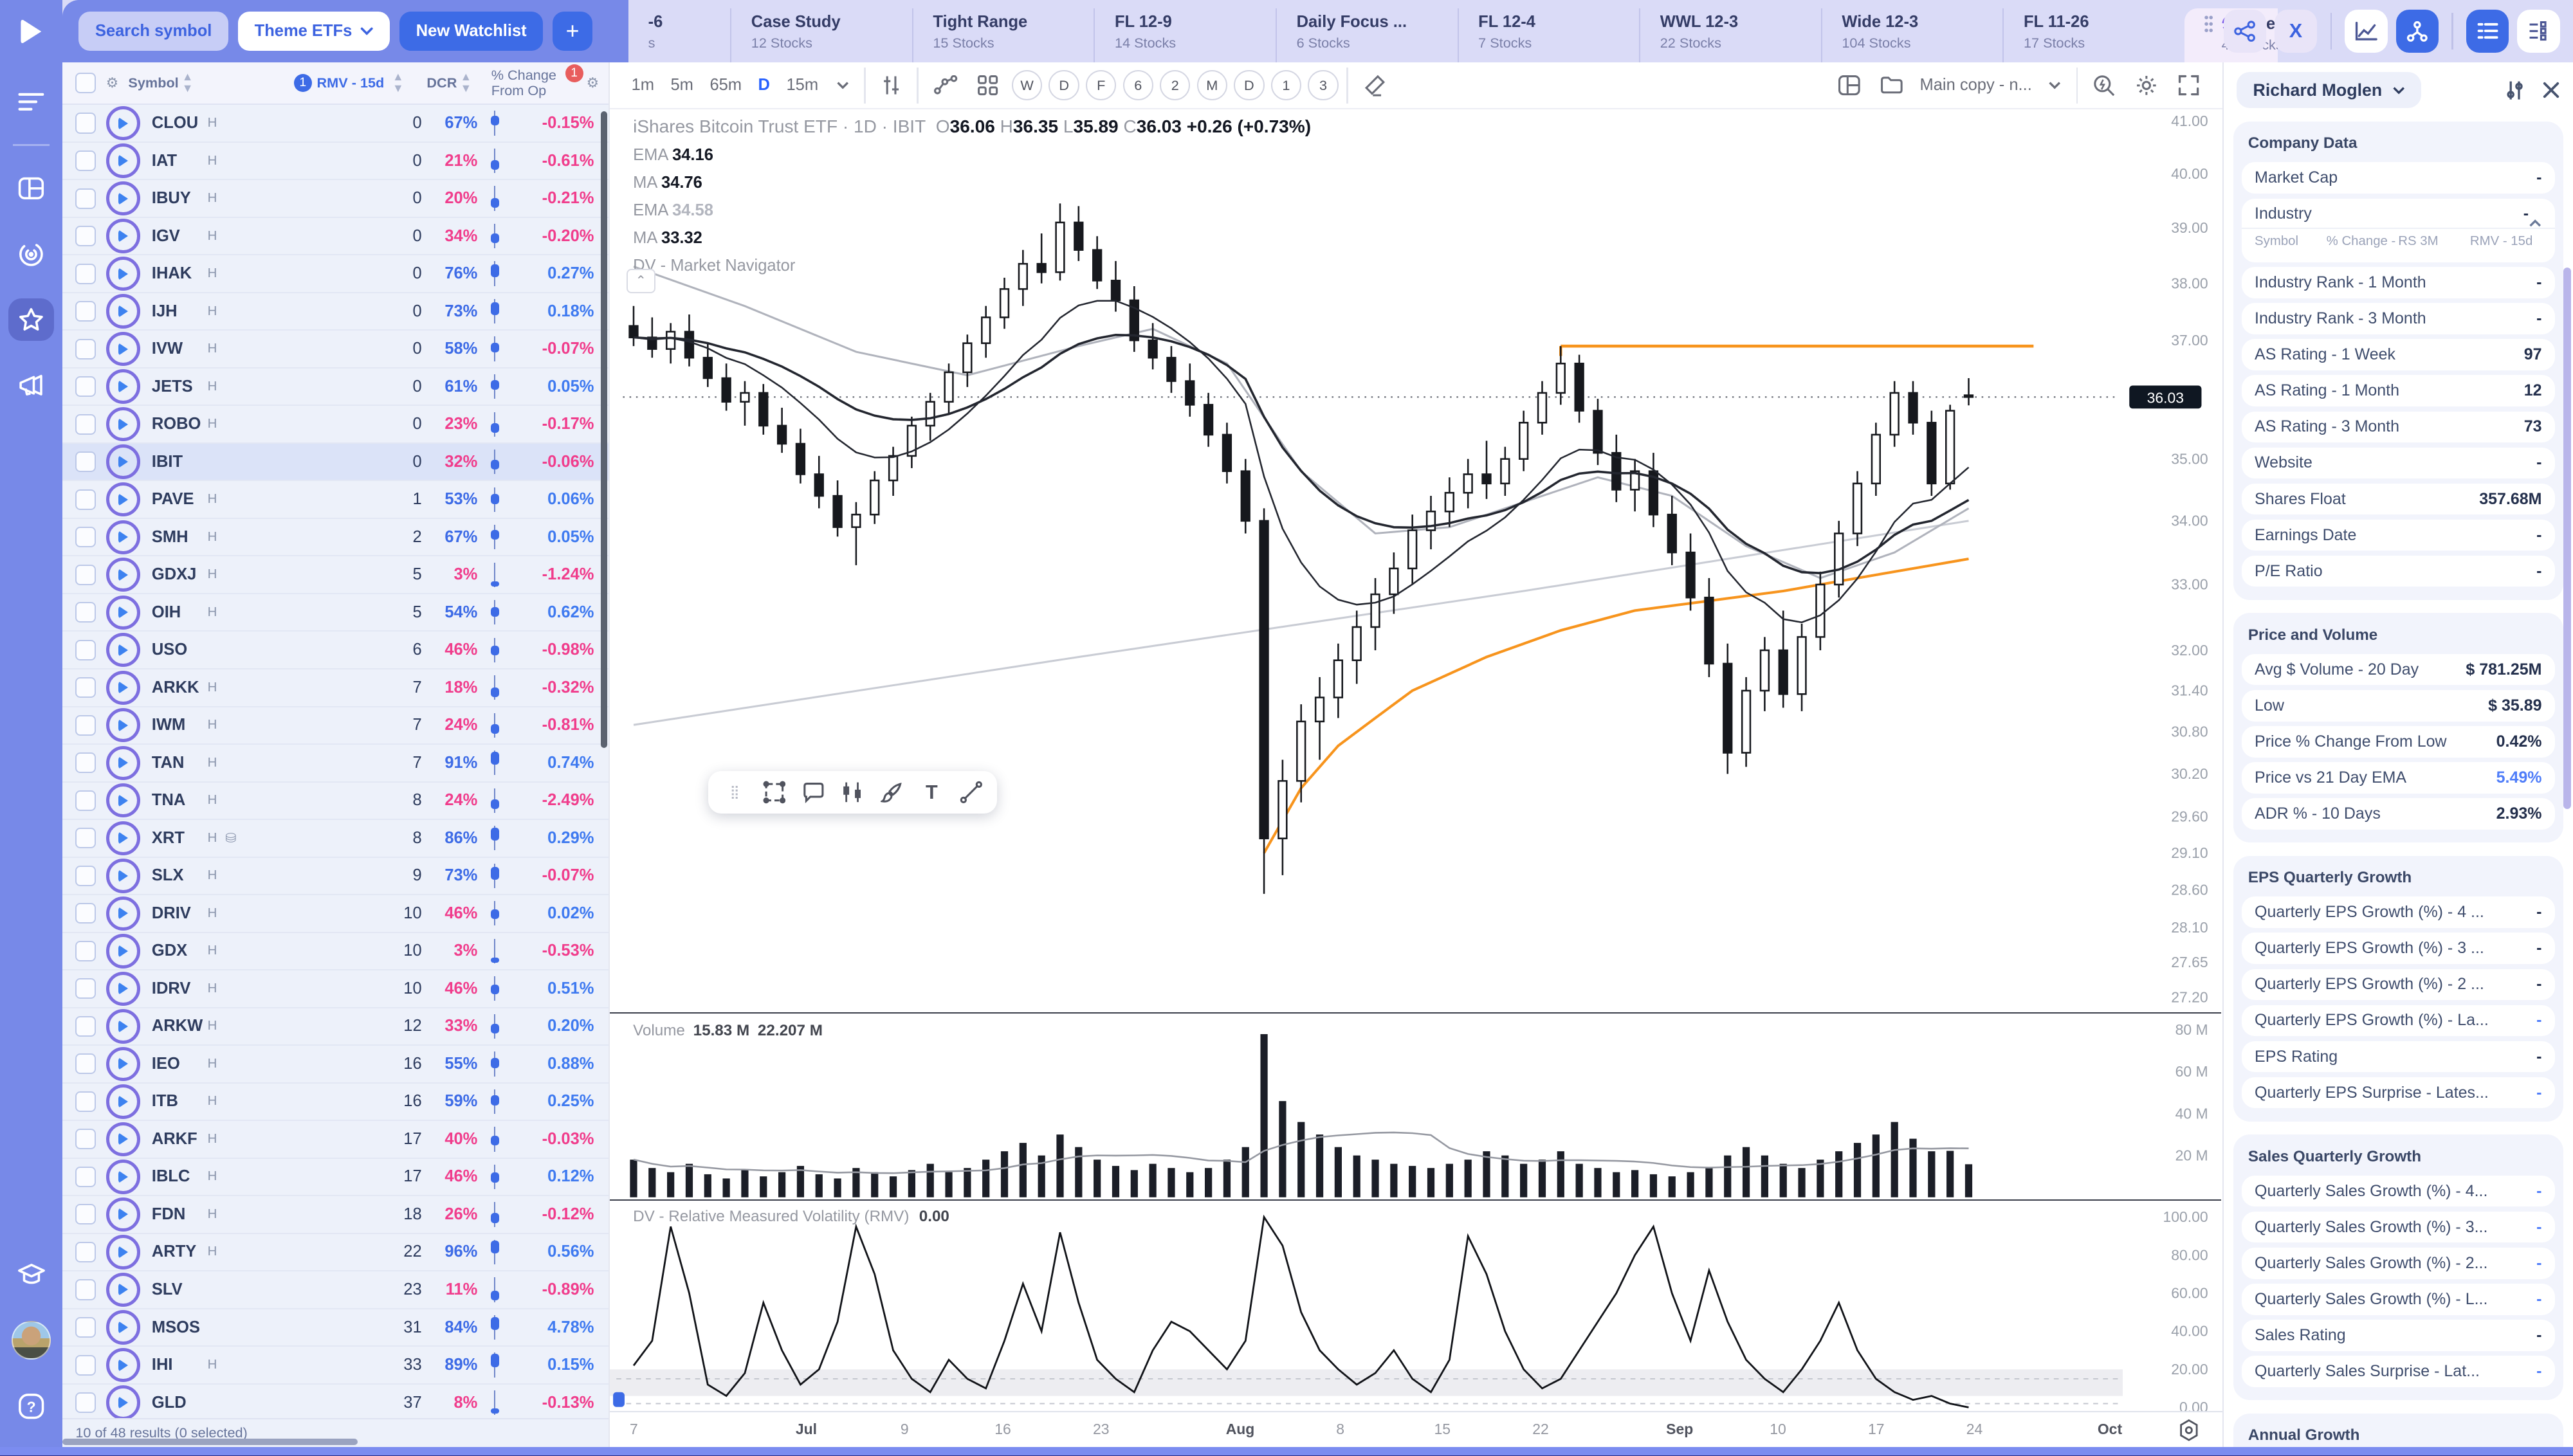 This screenshot has height=1456, width=2573. Describe the element at coordinates (2398, 1299) in the screenshot. I see `data-row: Quarterly Sales Growth (%) - L... -` at that location.